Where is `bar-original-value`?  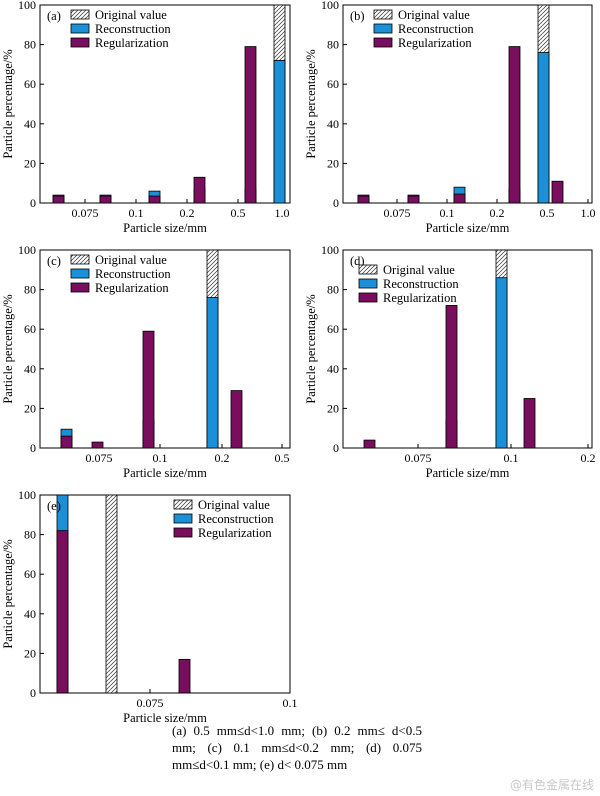 bar-original-value is located at coordinates (111, 594).